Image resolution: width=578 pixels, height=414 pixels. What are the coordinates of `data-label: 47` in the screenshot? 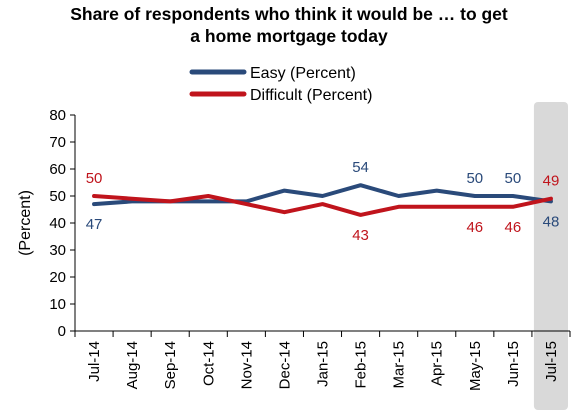 It's located at (94, 224).